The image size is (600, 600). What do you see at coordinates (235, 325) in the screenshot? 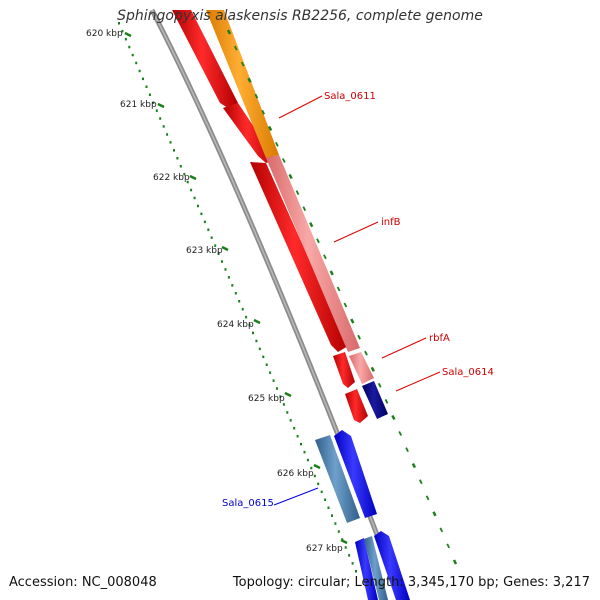
I see `tick-label: 624 kbp` at bounding box center [235, 325].